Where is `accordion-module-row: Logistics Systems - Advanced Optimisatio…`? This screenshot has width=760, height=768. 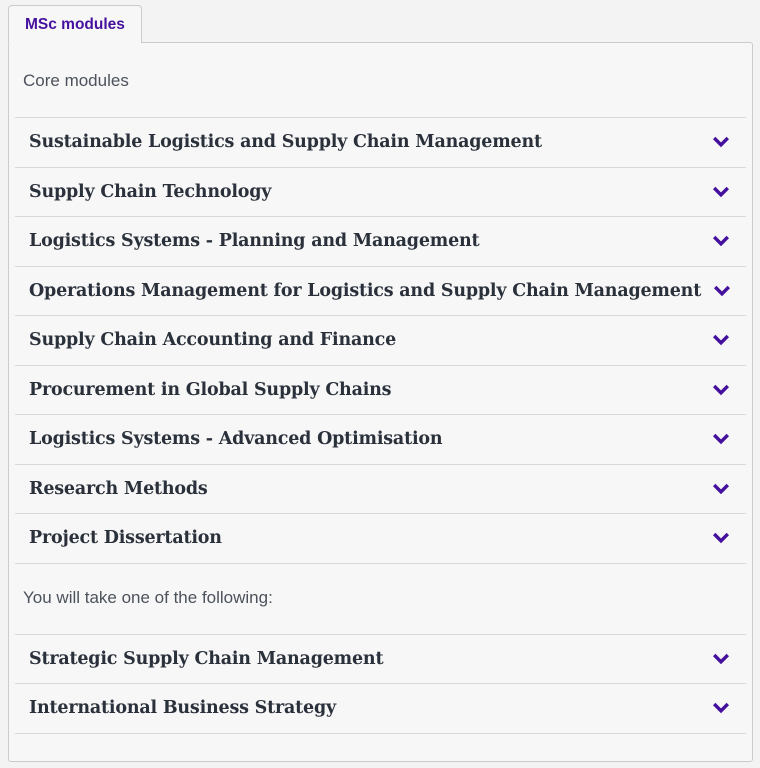
accordion-module-row: Logistics Systems - Advanced Optimisatio… is located at coordinates (380, 439).